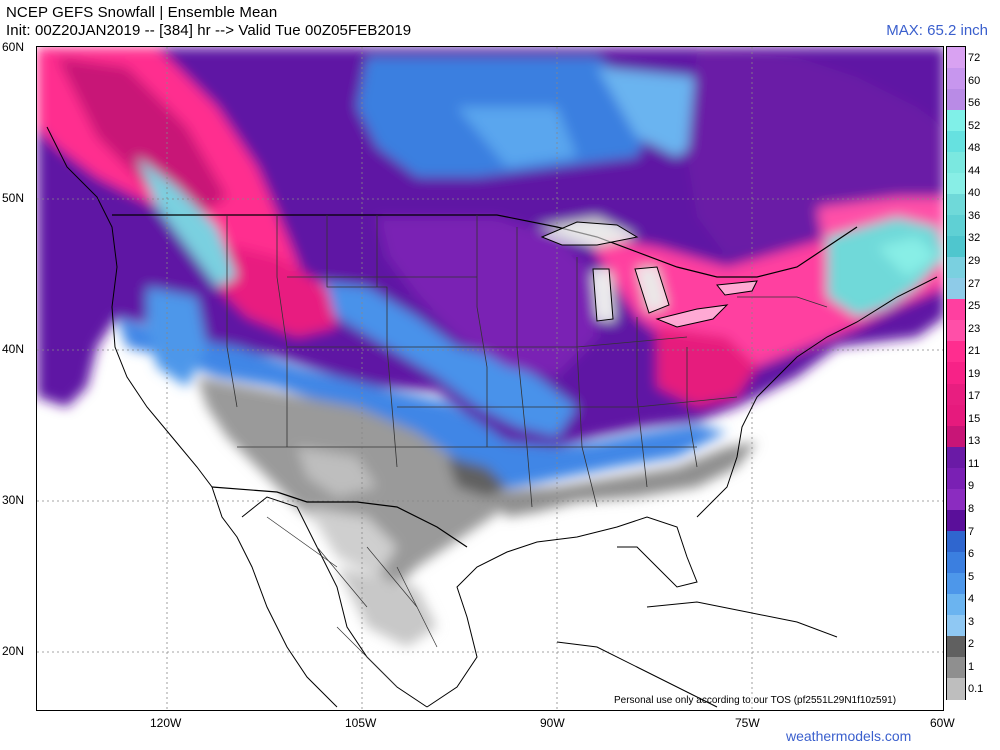  Describe the element at coordinates (339, 517) in the screenshot. I see `border-us-mexico` at that location.